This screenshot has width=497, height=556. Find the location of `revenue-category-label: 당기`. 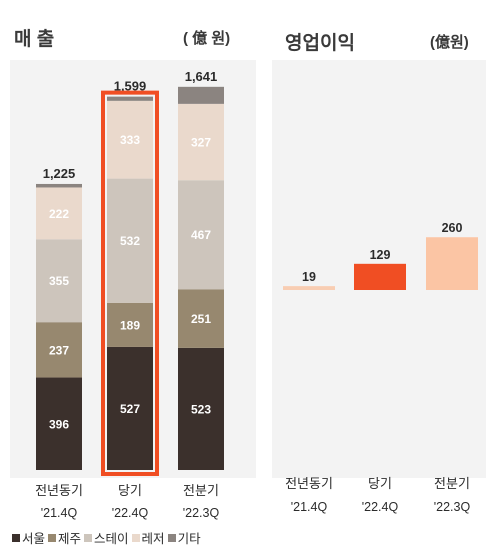

revenue-category-label: 당기 is located at coordinates (130, 490).